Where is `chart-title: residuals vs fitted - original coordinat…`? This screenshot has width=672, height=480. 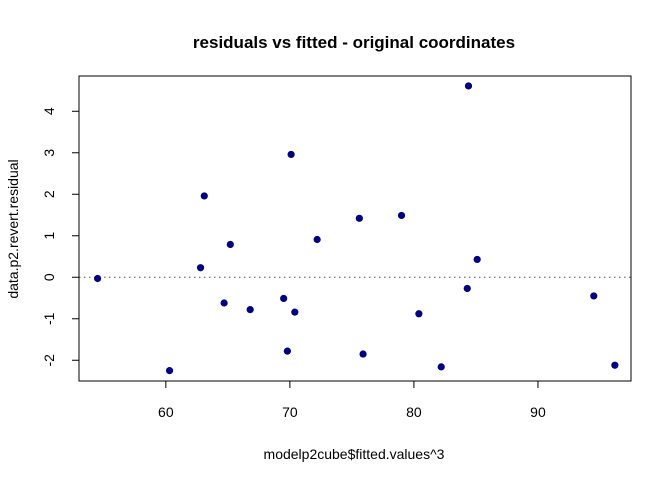
chart-title: residuals vs fitted - original coordinat… is located at coordinates (354, 42).